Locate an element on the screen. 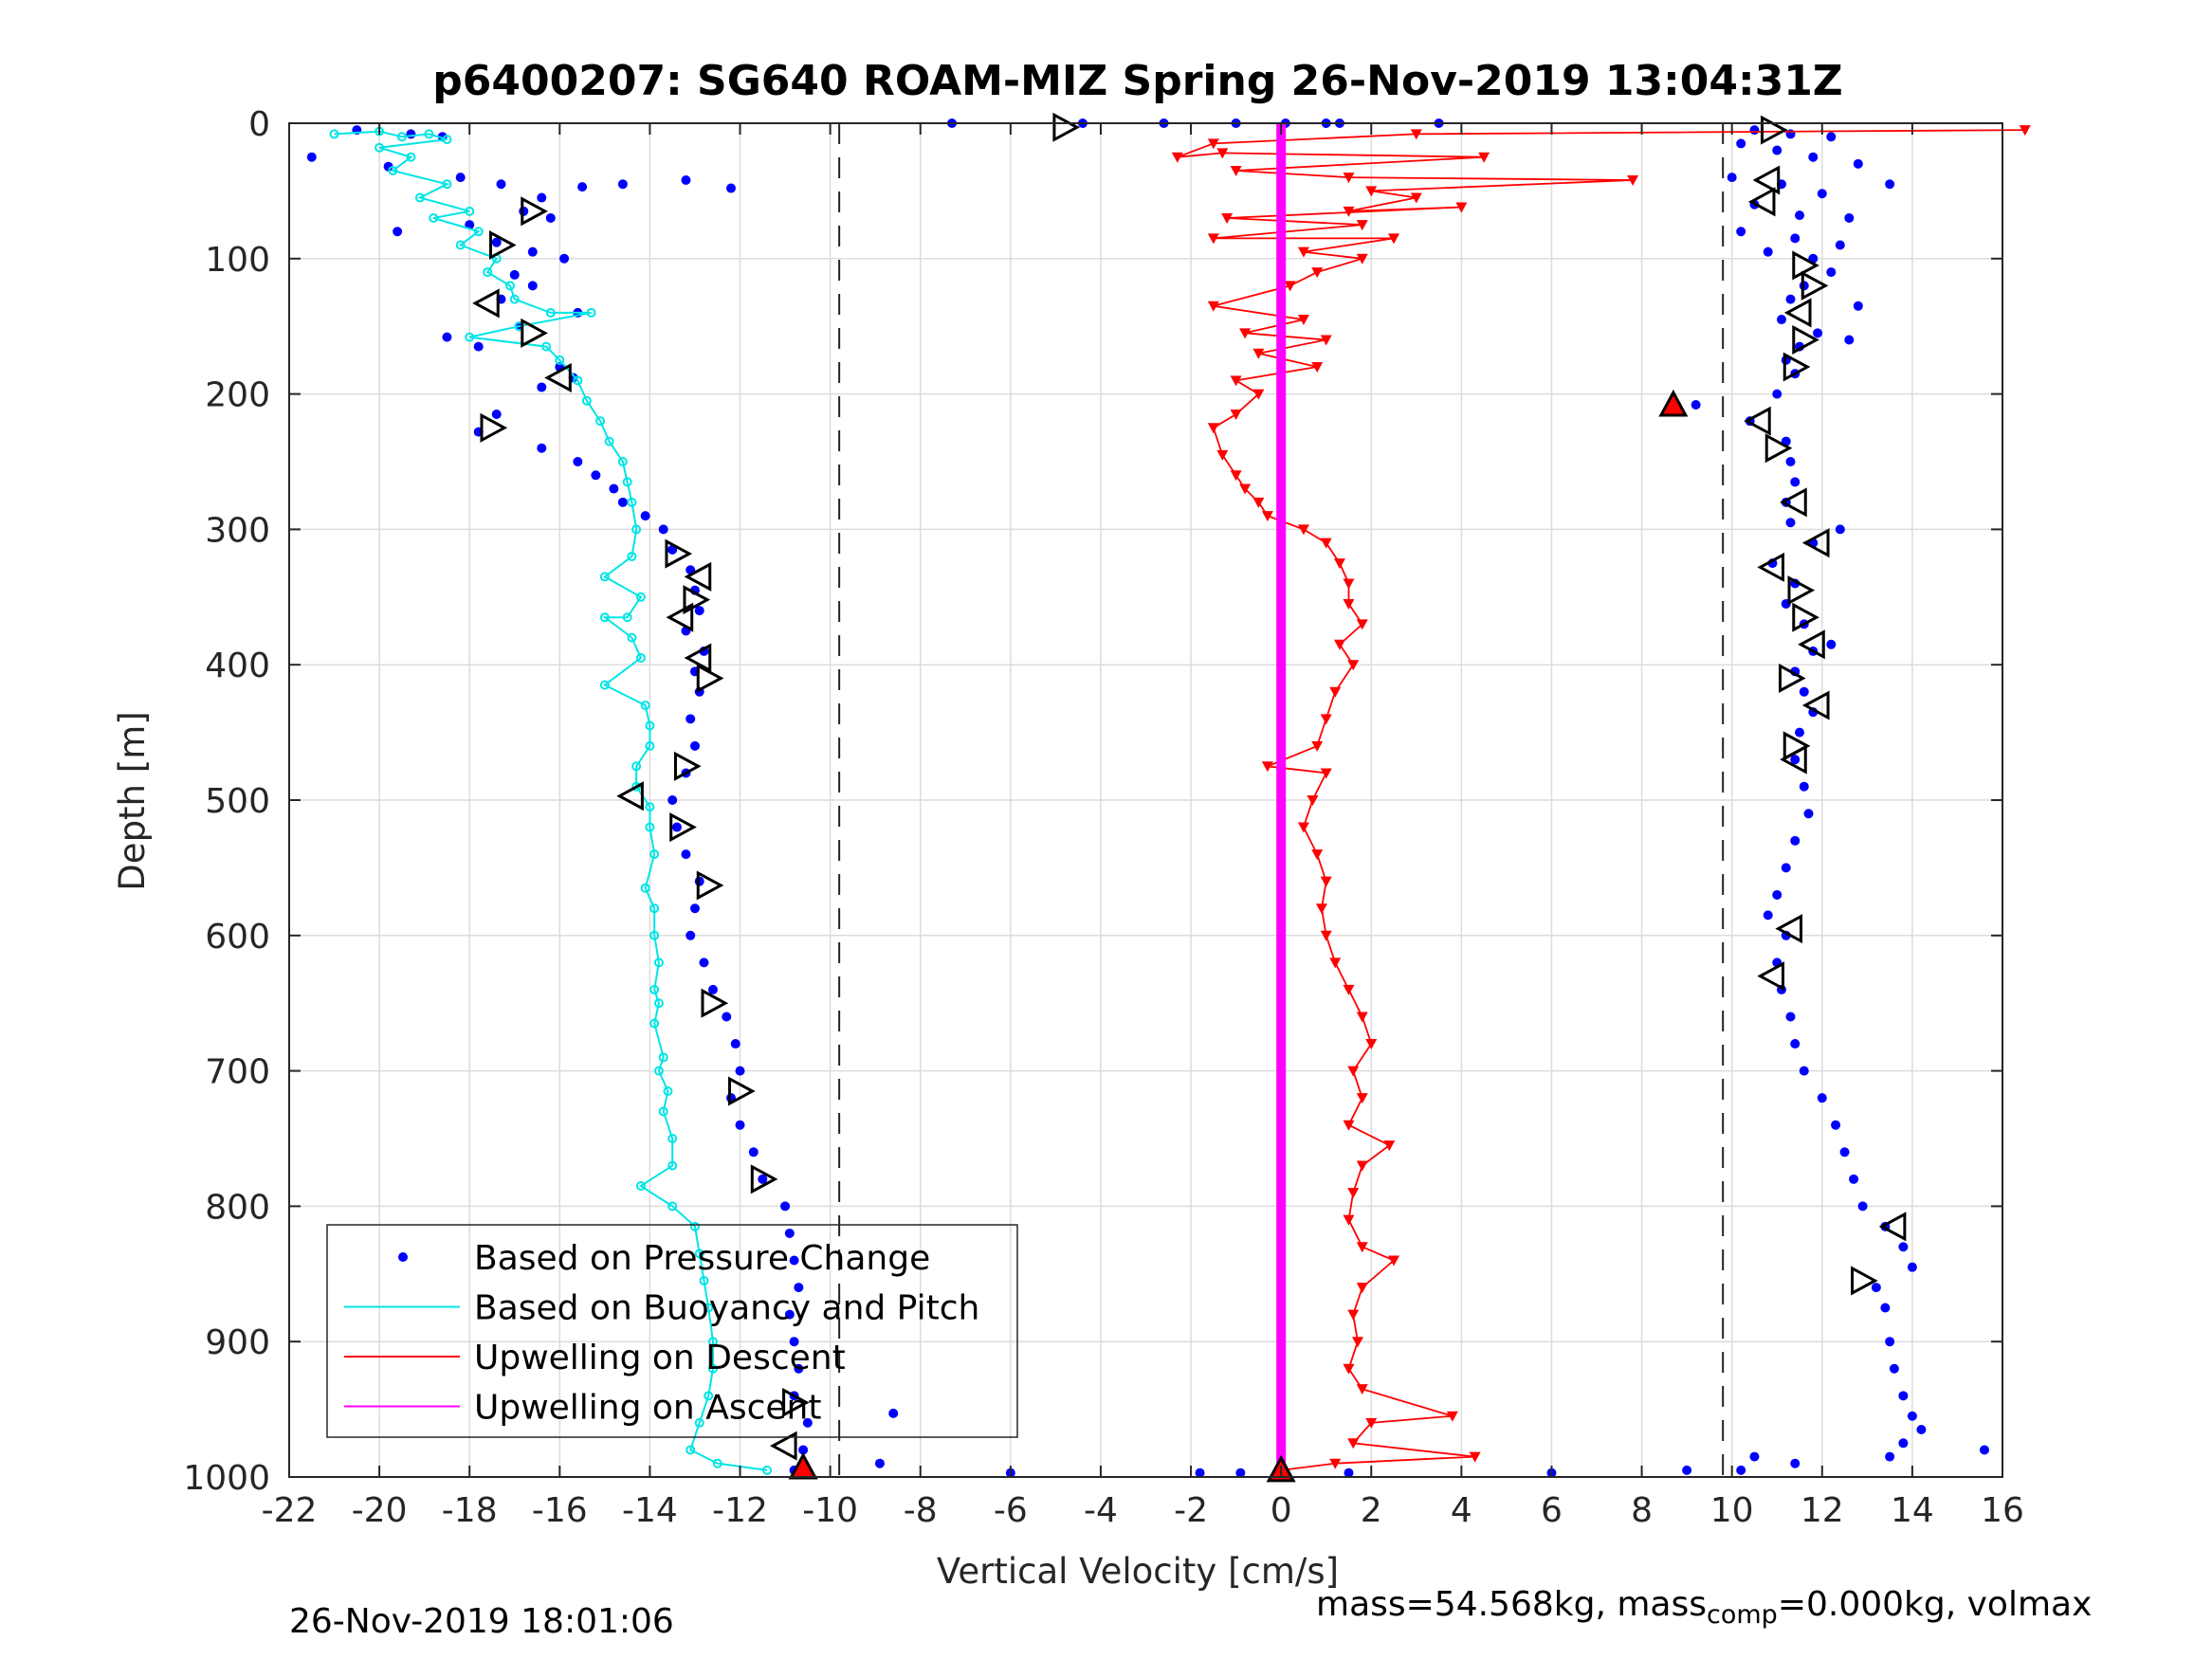 The image size is (2212, 1659). y-tick-label: 300 is located at coordinates (237, 530).